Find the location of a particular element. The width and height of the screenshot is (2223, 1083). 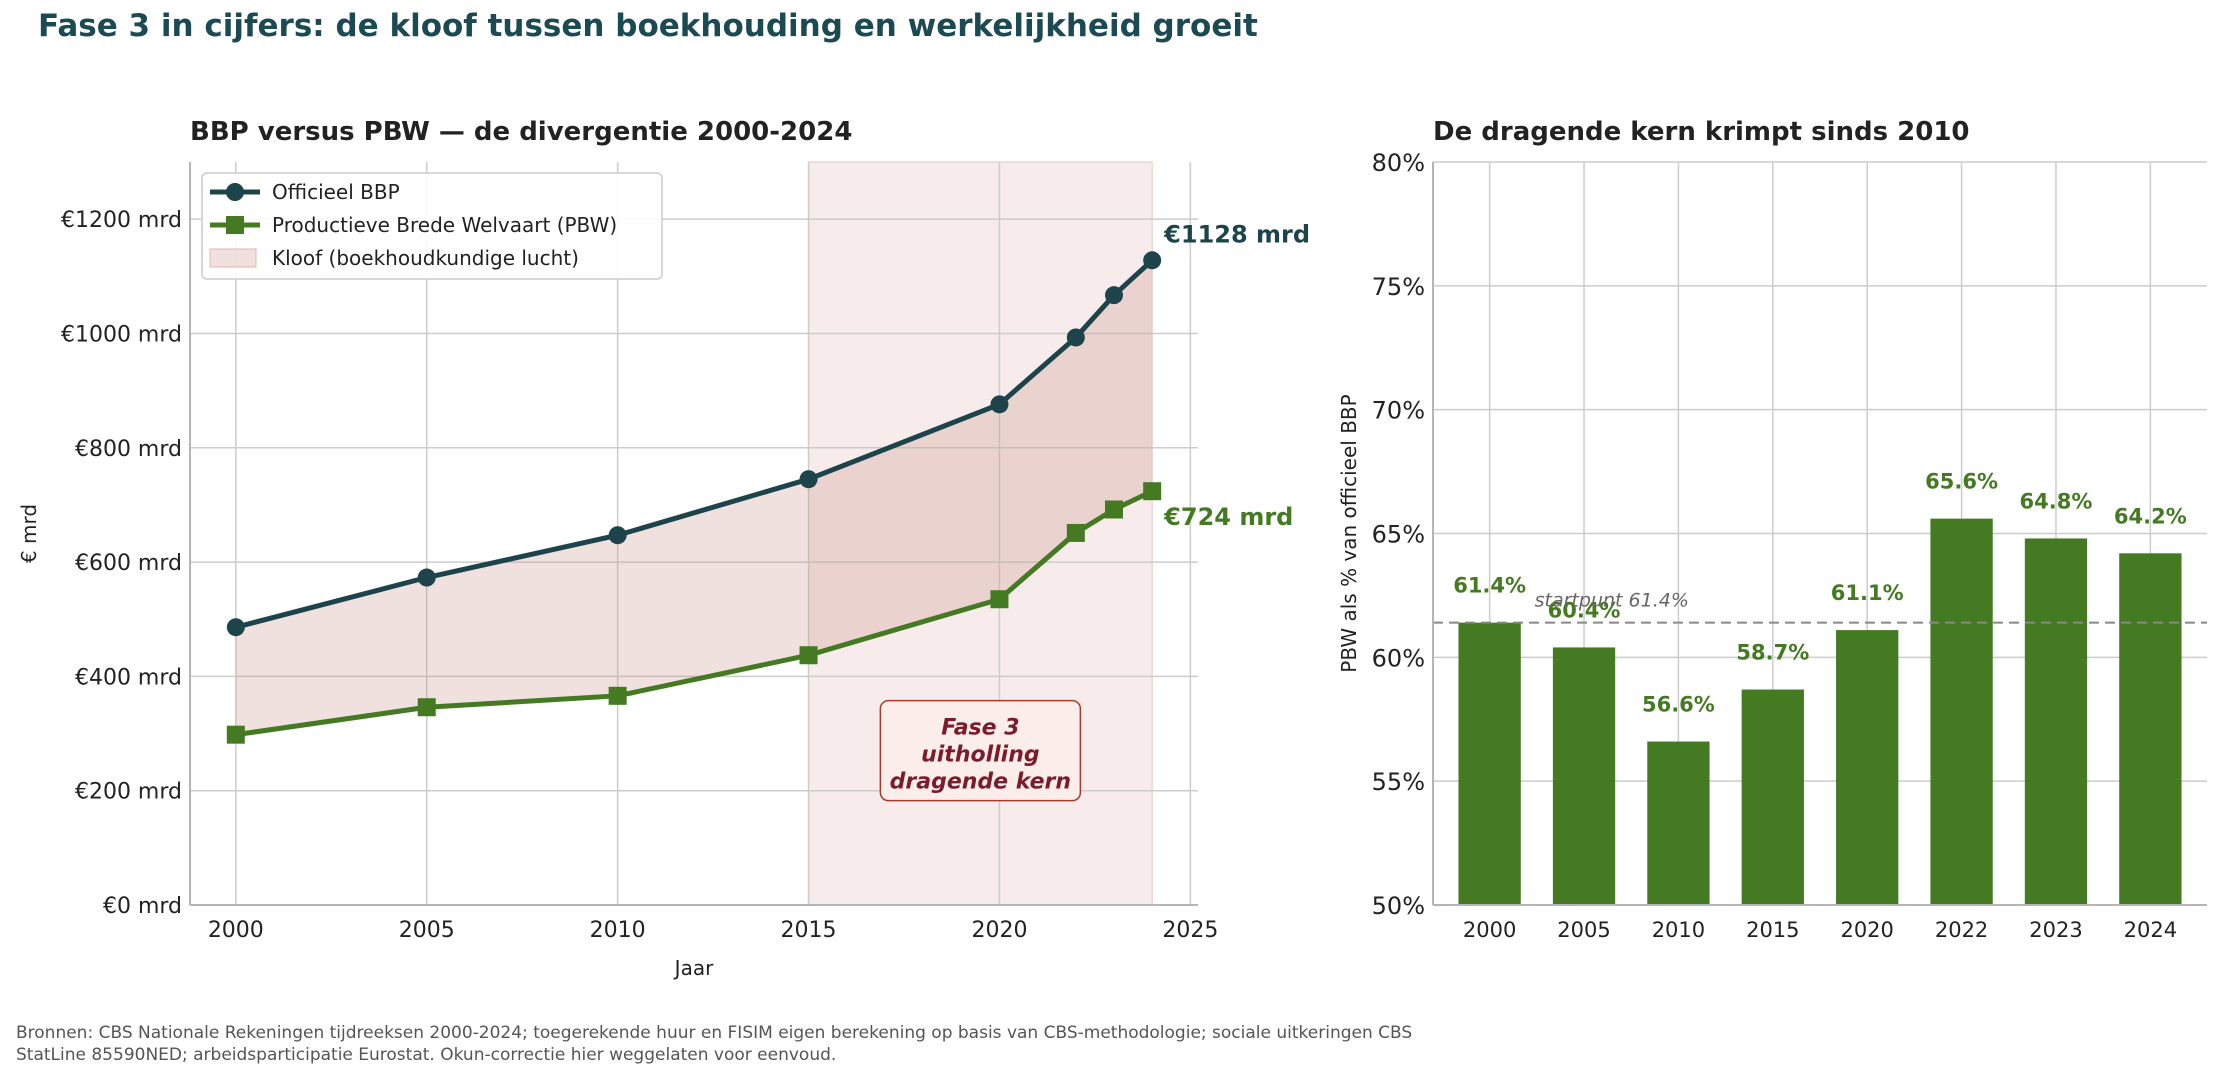

annotation-text: uitholling is located at coordinates (980, 755).